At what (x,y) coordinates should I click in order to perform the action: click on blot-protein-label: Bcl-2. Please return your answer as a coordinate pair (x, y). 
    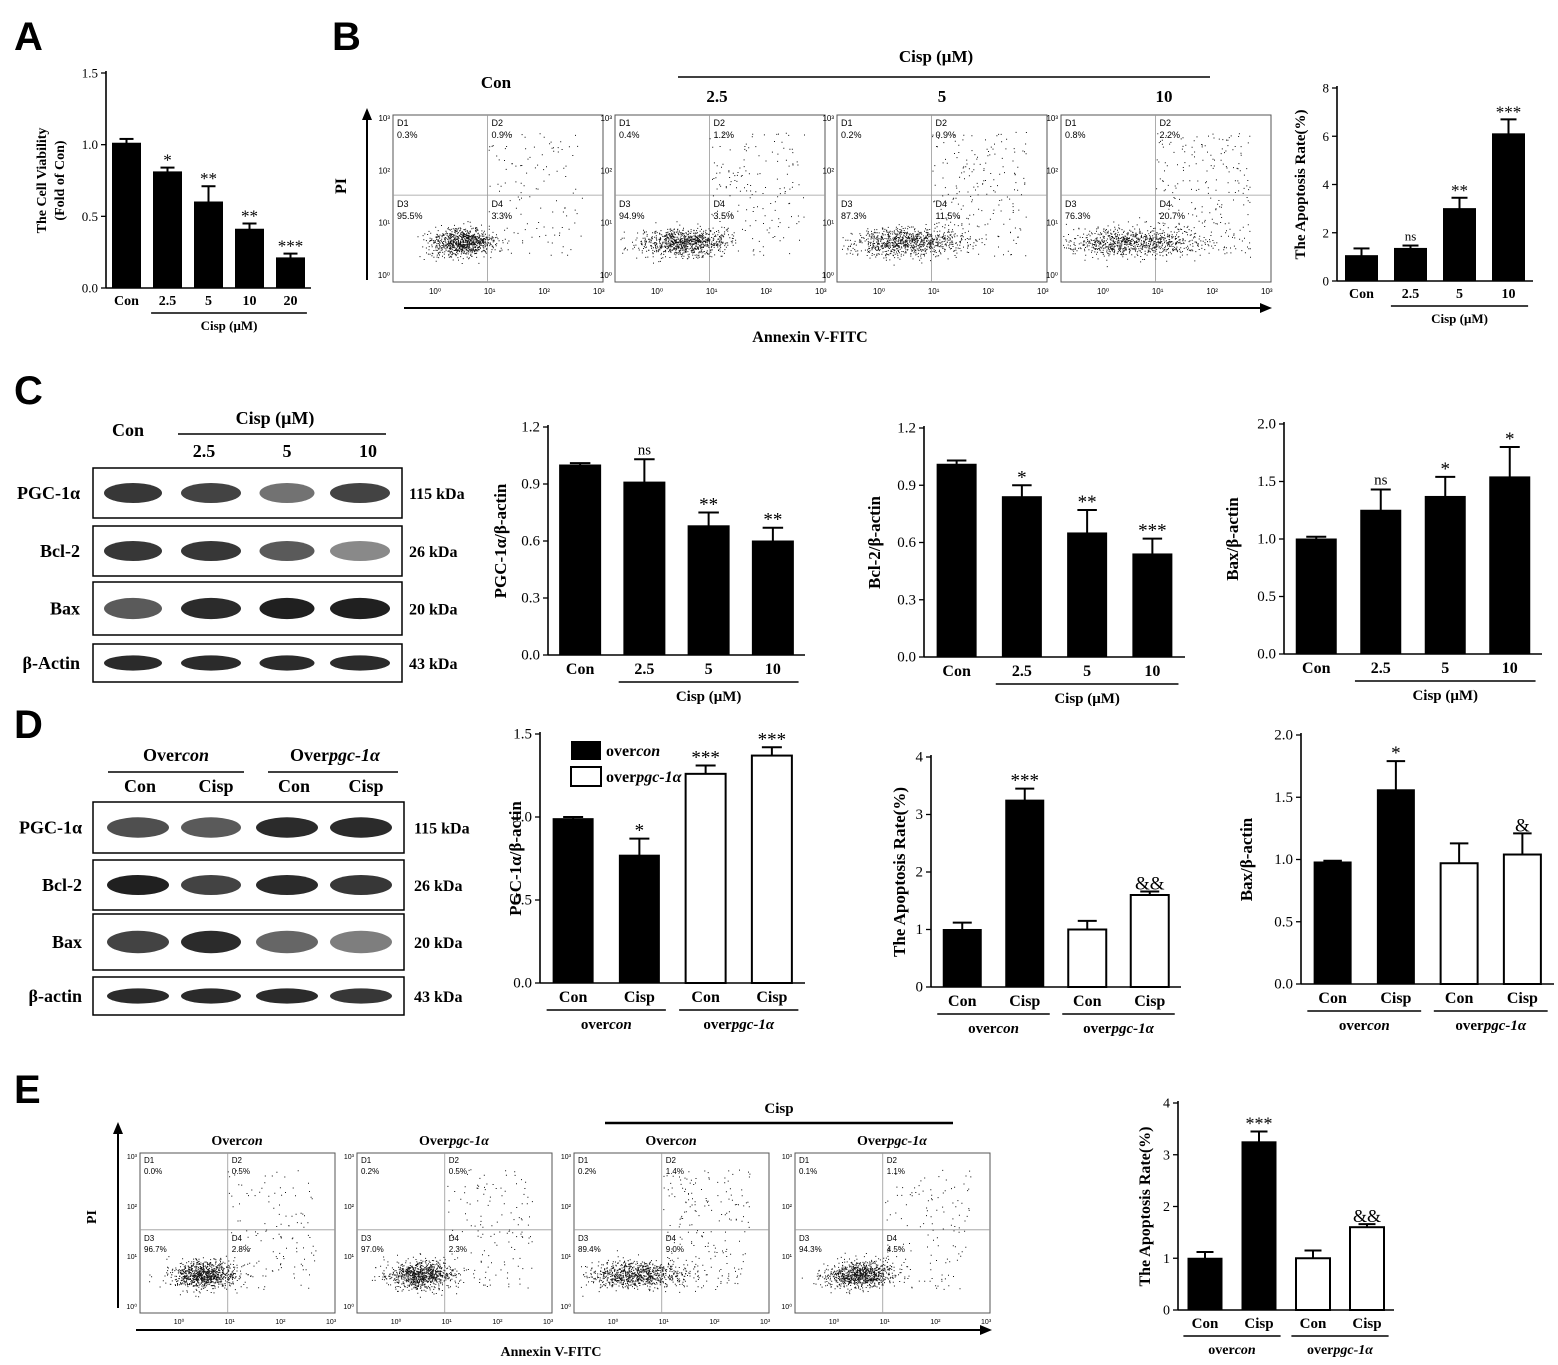
    Looking at the image, I should click on (60, 551).